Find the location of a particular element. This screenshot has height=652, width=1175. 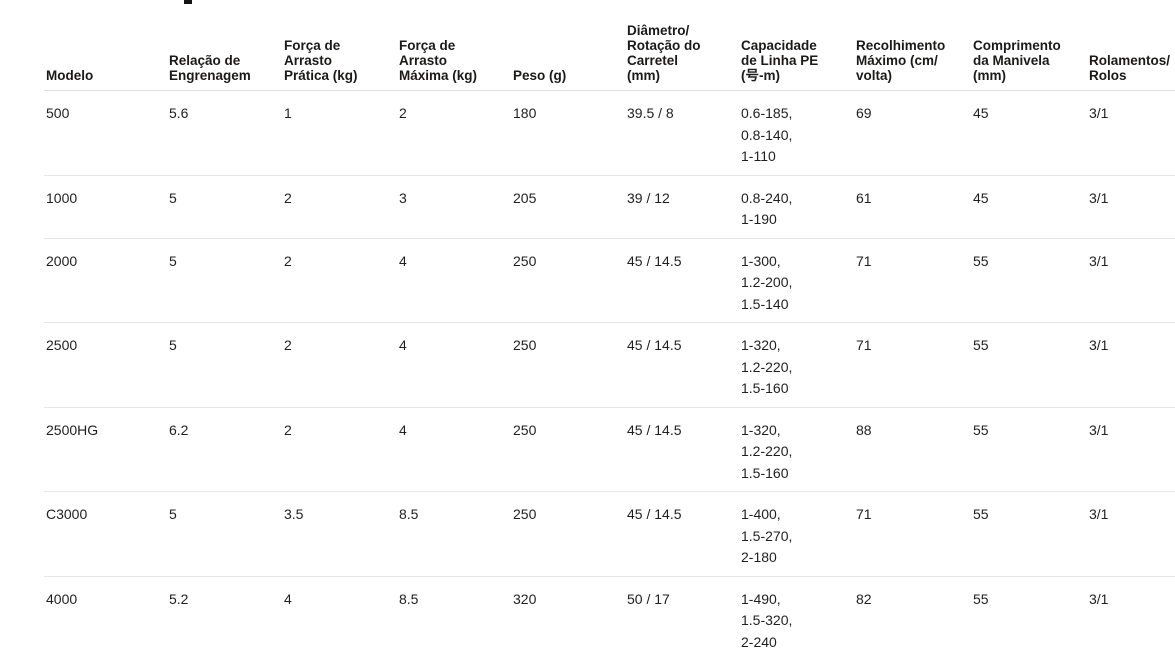

column-header-relacao_engrenagem: Relação de Engrenagem is located at coordinates (224, 45).